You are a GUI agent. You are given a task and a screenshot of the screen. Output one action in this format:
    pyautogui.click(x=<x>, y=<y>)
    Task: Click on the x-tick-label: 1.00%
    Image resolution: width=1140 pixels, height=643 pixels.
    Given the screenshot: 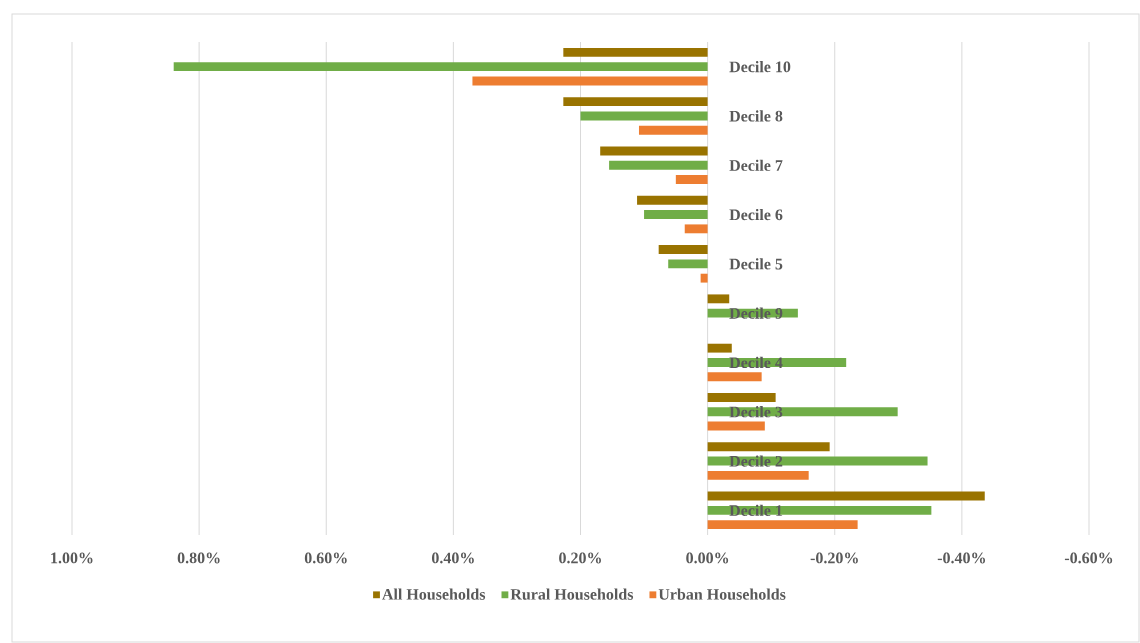 What is the action you would take?
    pyautogui.click(x=72, y=558)
    